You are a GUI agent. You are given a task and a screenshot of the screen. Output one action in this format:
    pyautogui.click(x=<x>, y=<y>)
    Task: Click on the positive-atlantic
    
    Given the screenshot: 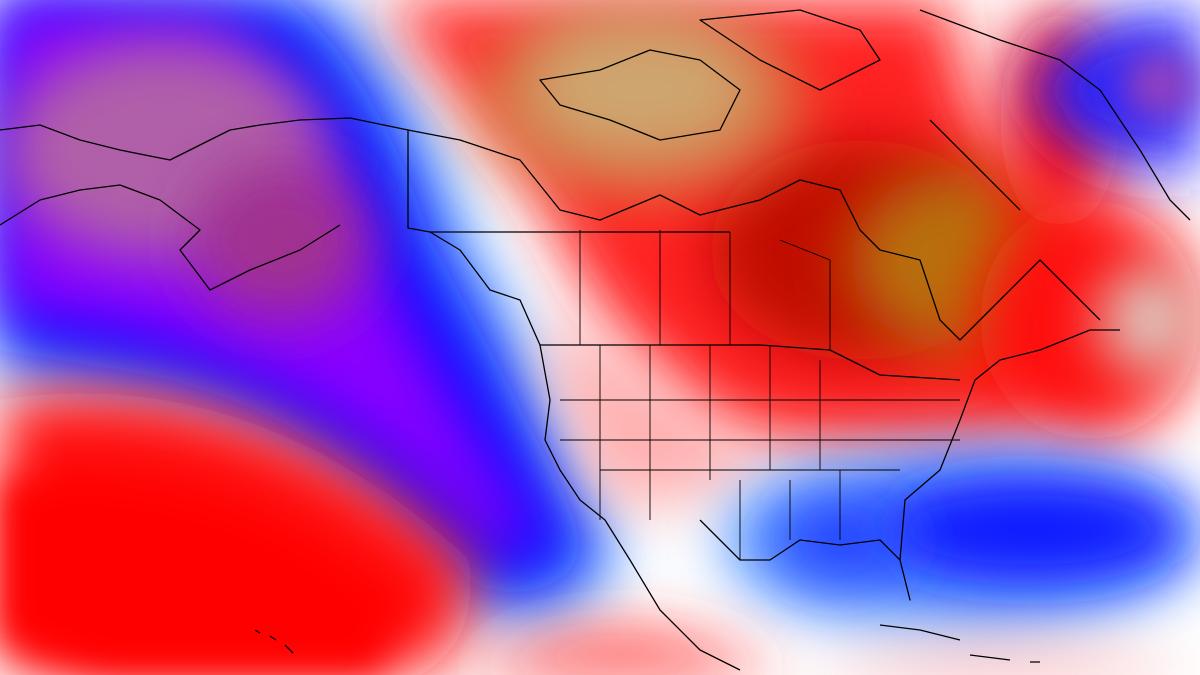 What is the action you would take?
    pyautogui.click(x=1090, y=320)
    